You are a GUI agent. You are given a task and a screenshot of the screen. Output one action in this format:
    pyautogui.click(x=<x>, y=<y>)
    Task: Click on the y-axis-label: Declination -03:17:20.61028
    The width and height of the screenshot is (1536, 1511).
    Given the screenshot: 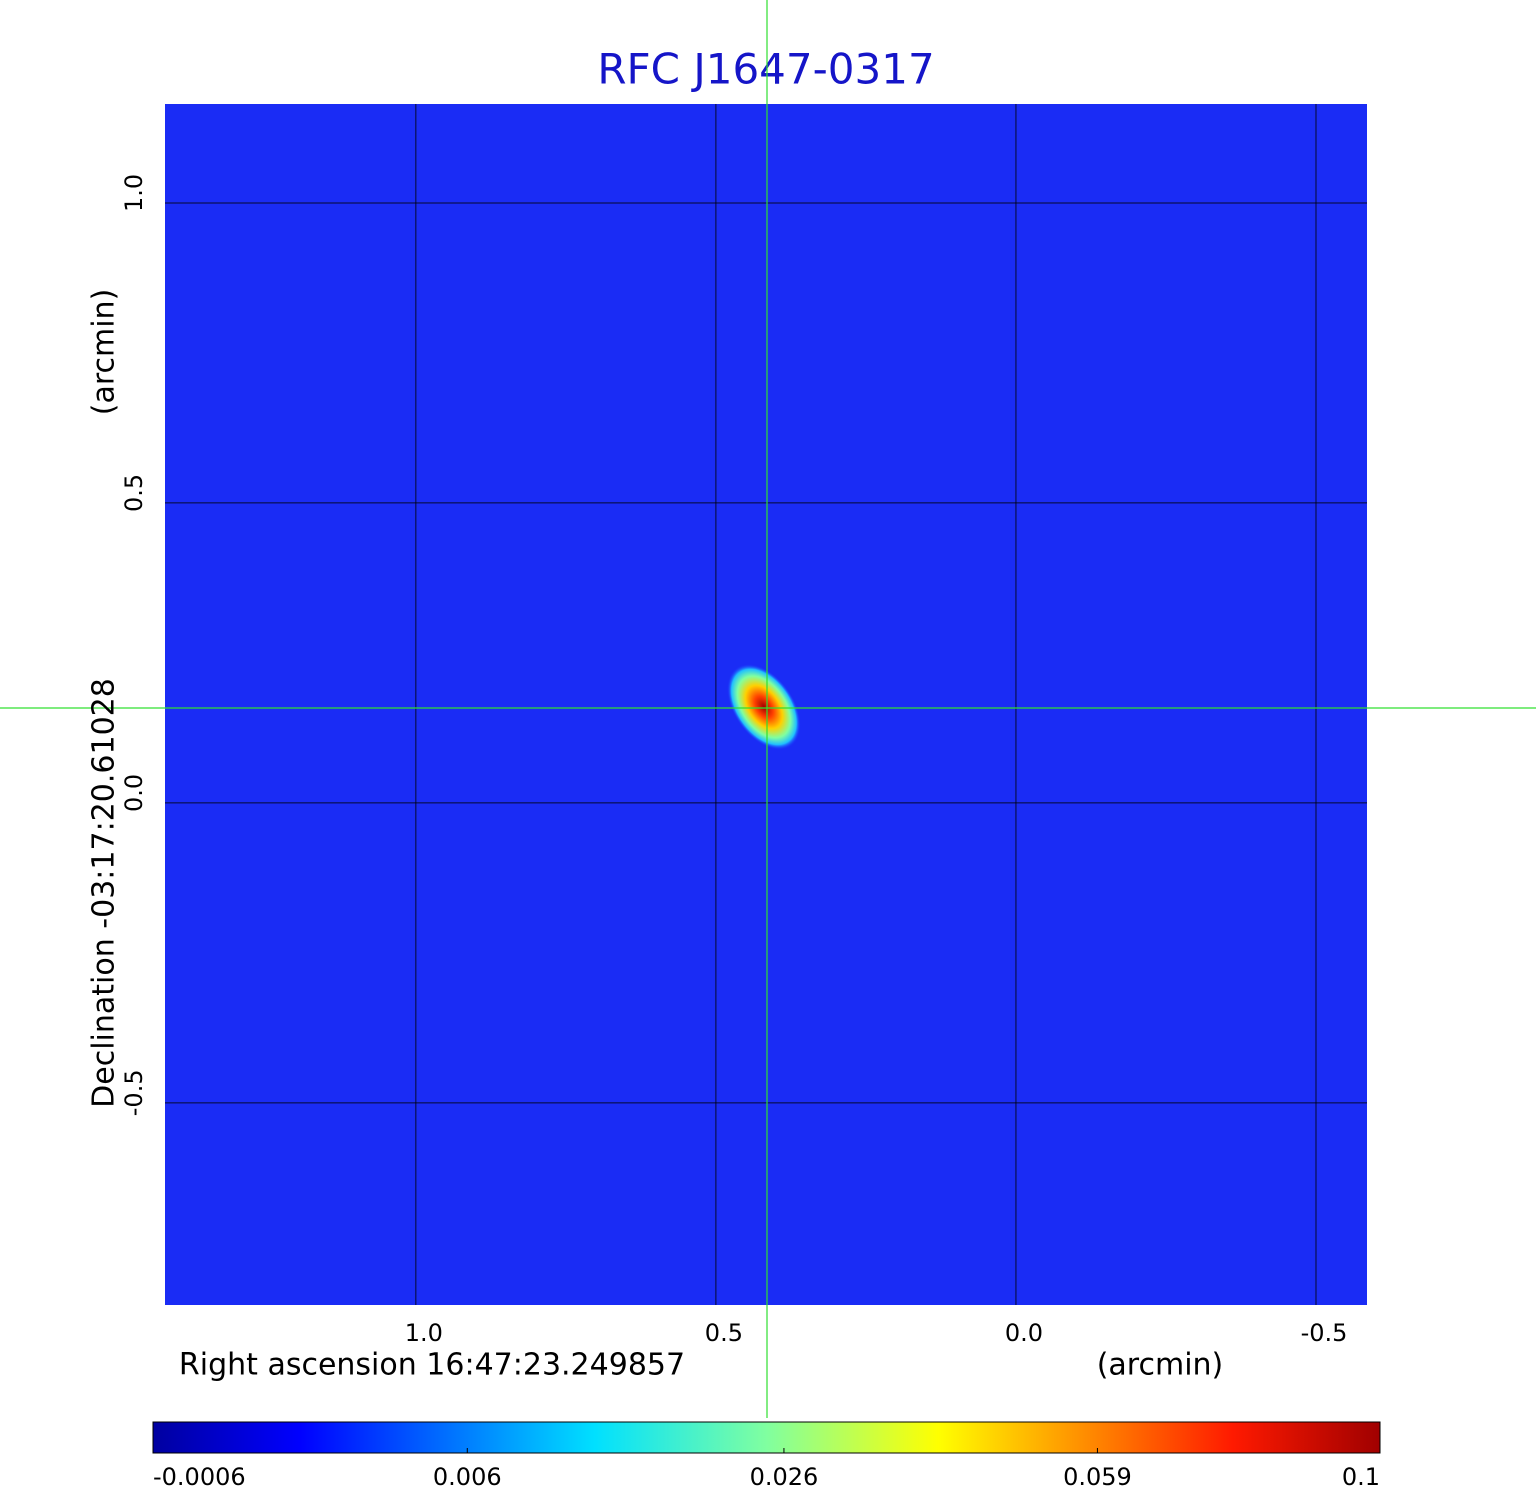 What is the action you would take?
    pyautogui.click(x=104, y=893)
    